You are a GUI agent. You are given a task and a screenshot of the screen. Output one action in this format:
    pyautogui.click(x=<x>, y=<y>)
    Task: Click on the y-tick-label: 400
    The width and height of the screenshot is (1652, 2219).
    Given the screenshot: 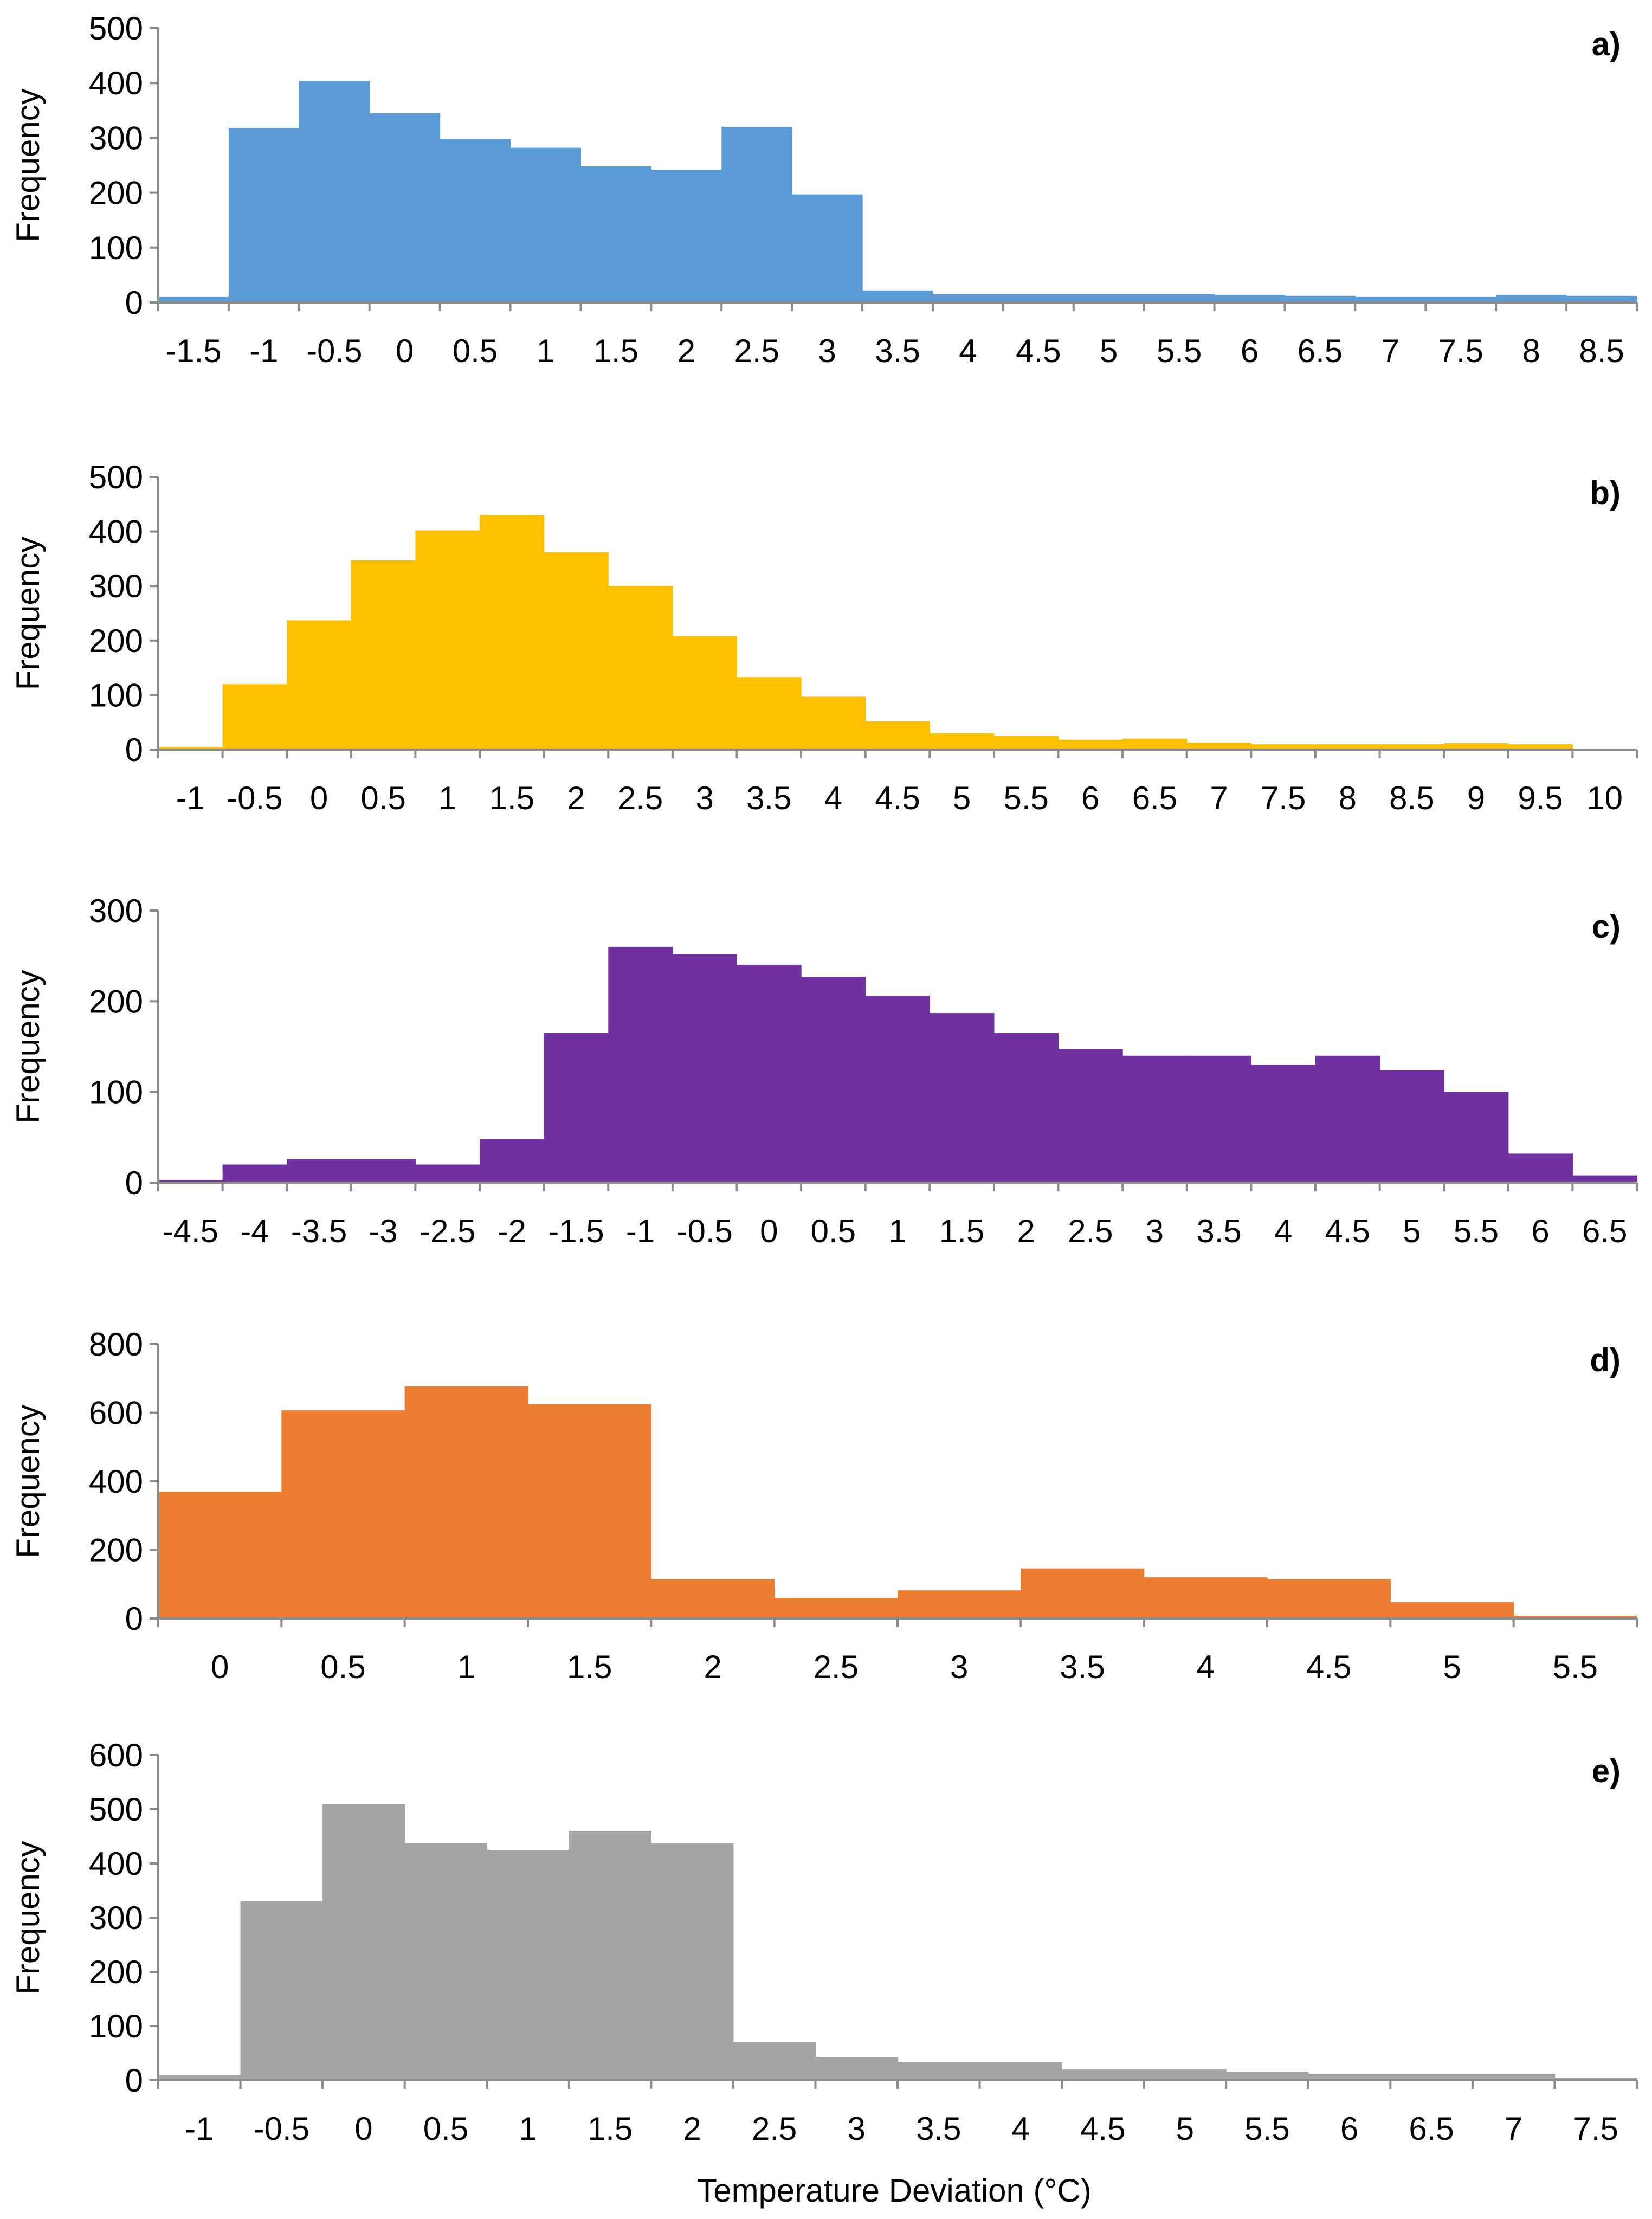 What is the action you would take?
    pyautogui.click(x=116, y=83)
    